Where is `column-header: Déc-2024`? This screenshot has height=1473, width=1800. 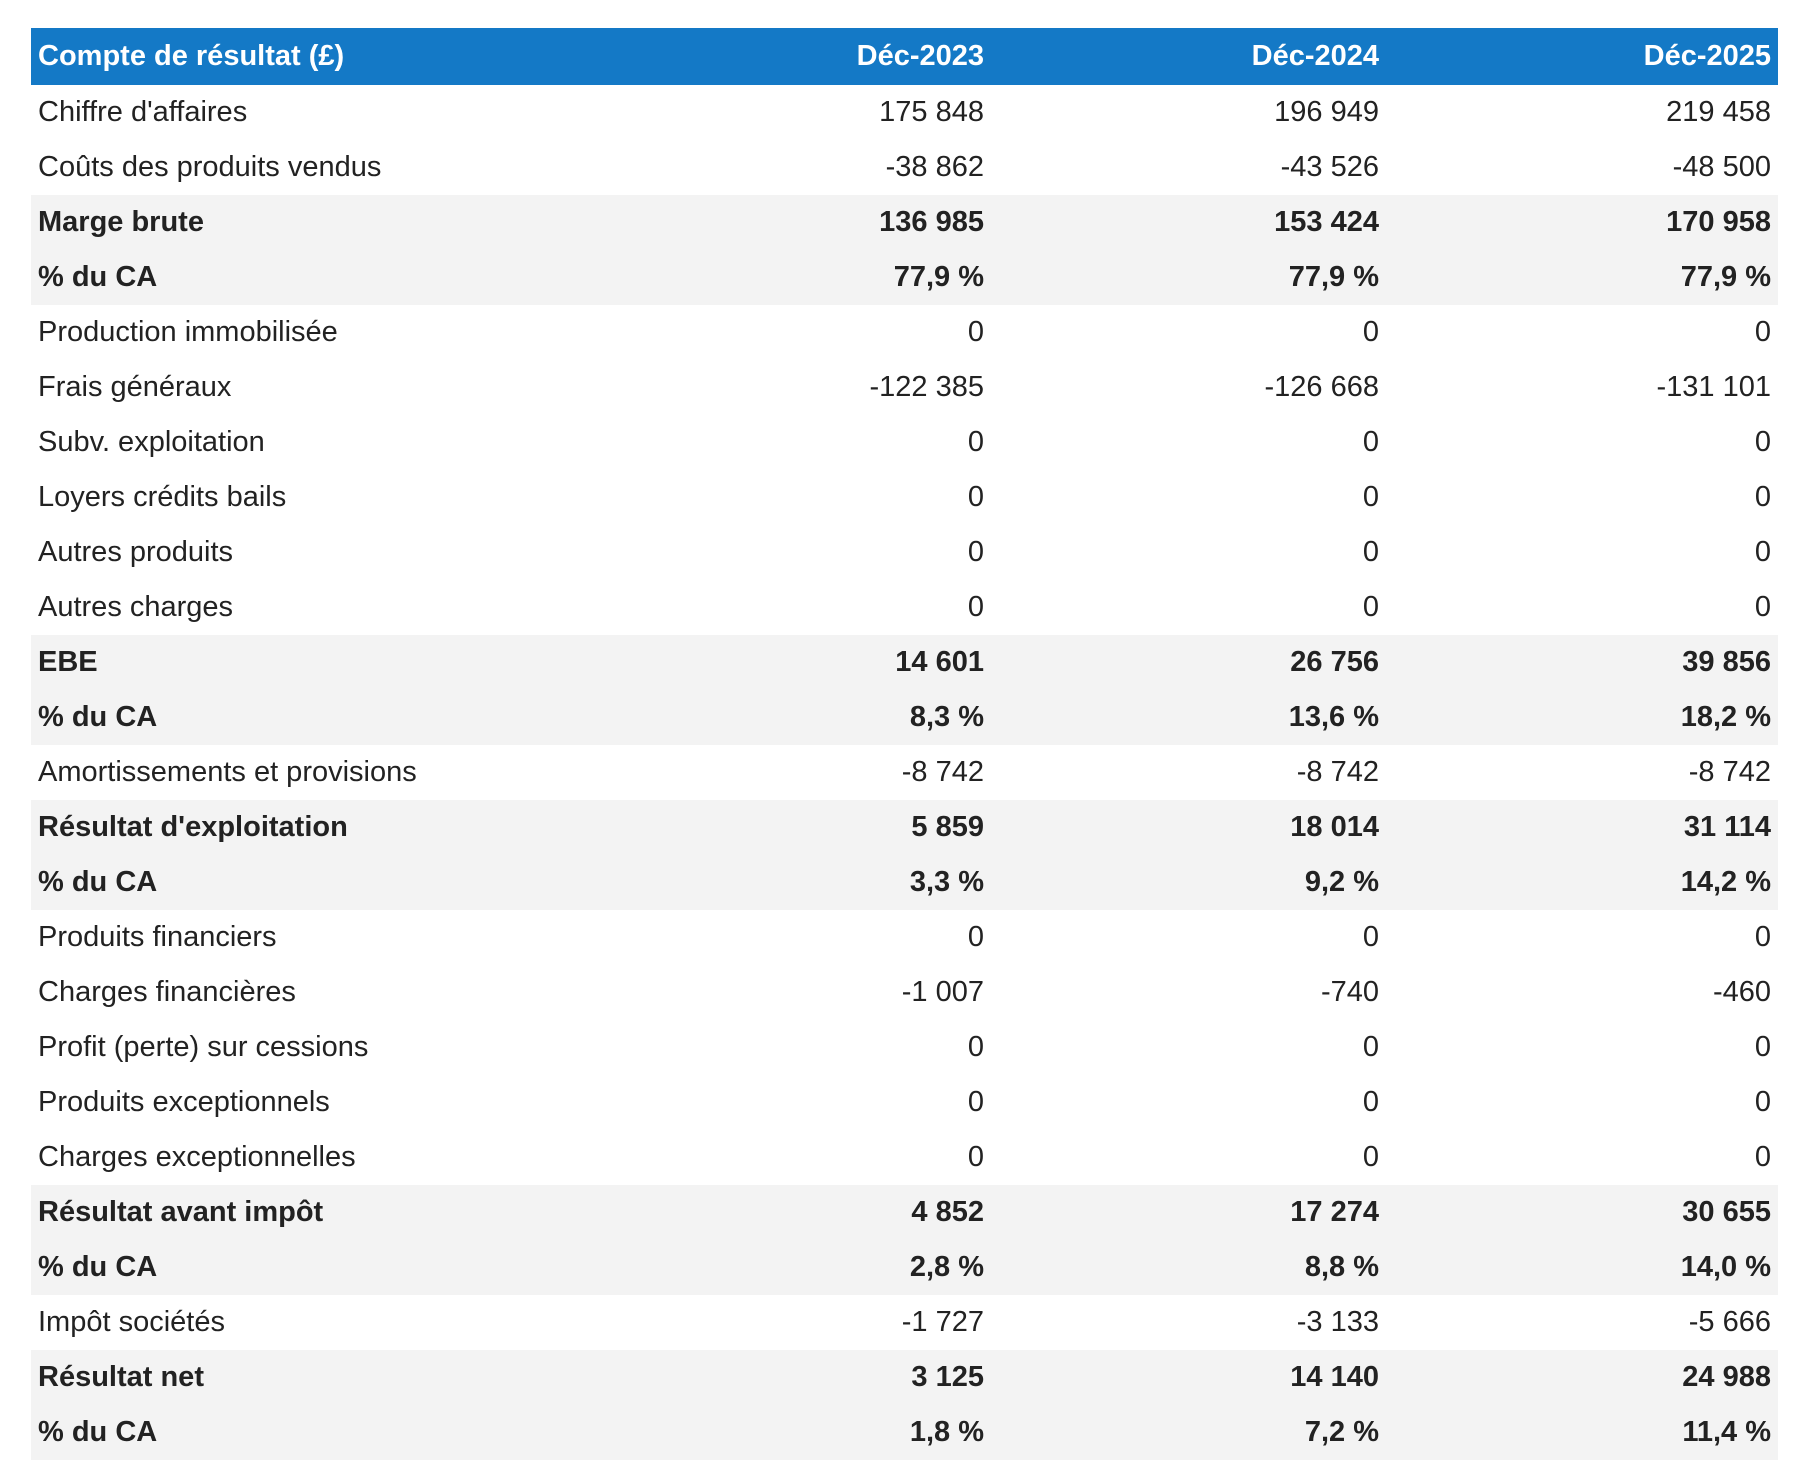 column-header: Déc-2024 is located at coordinates (1315, 56).